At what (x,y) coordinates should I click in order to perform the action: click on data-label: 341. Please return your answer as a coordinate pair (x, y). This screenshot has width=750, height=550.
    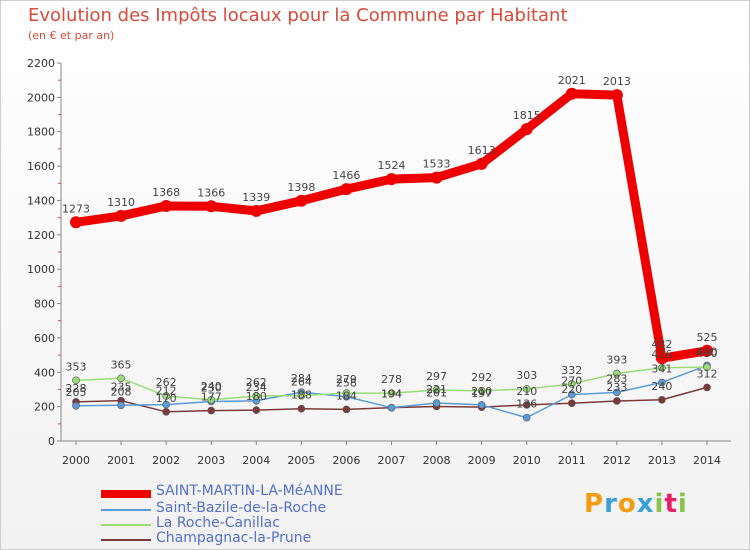
    Looking at the image, I should click on (661, 368).